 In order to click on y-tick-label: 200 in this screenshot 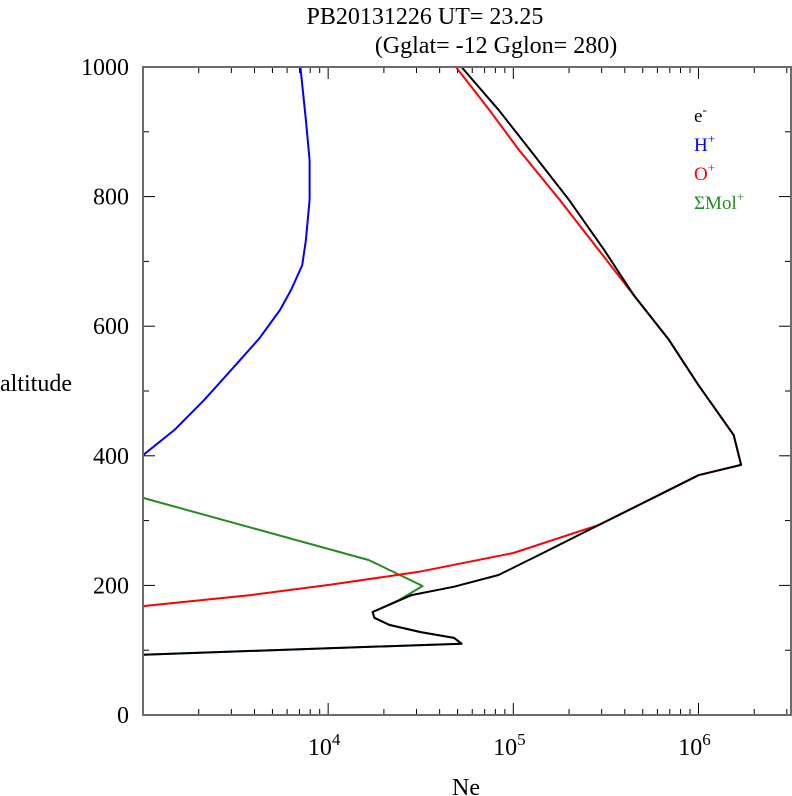, I will do `click(111, 586)`.